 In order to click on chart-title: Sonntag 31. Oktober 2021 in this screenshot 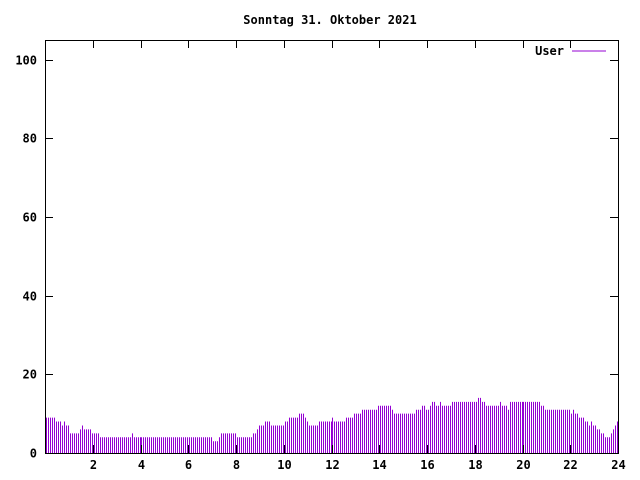, I will do `click(329, 20)`.